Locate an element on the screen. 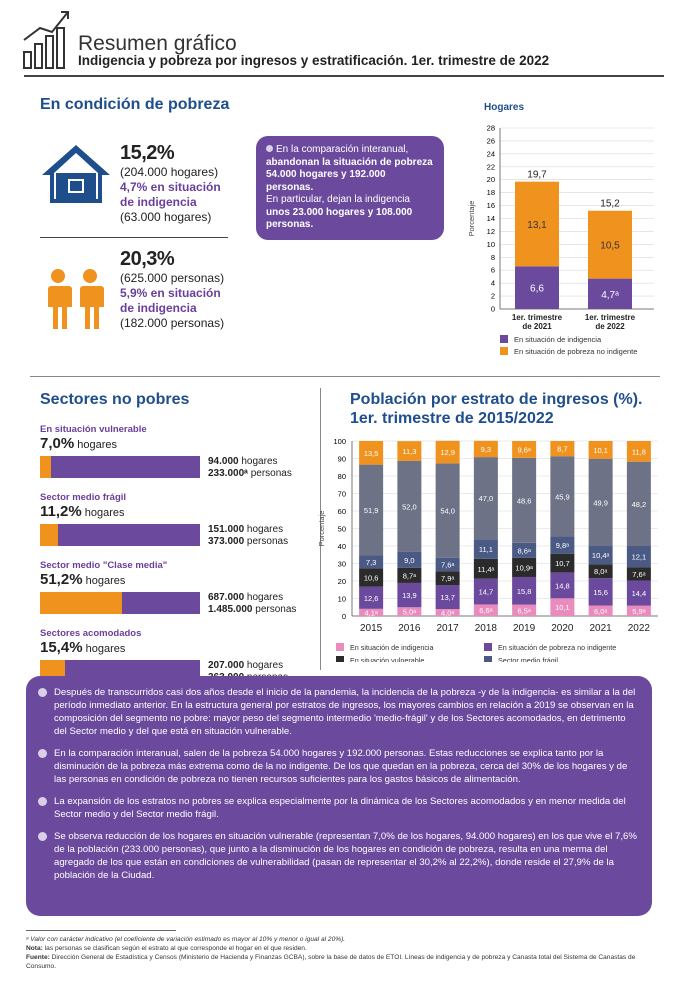 The width and height of the screenshot is (687, 990). callout-line-3: 54.000 hogares y 192.000 personas. is located at coordinates (326, 181).